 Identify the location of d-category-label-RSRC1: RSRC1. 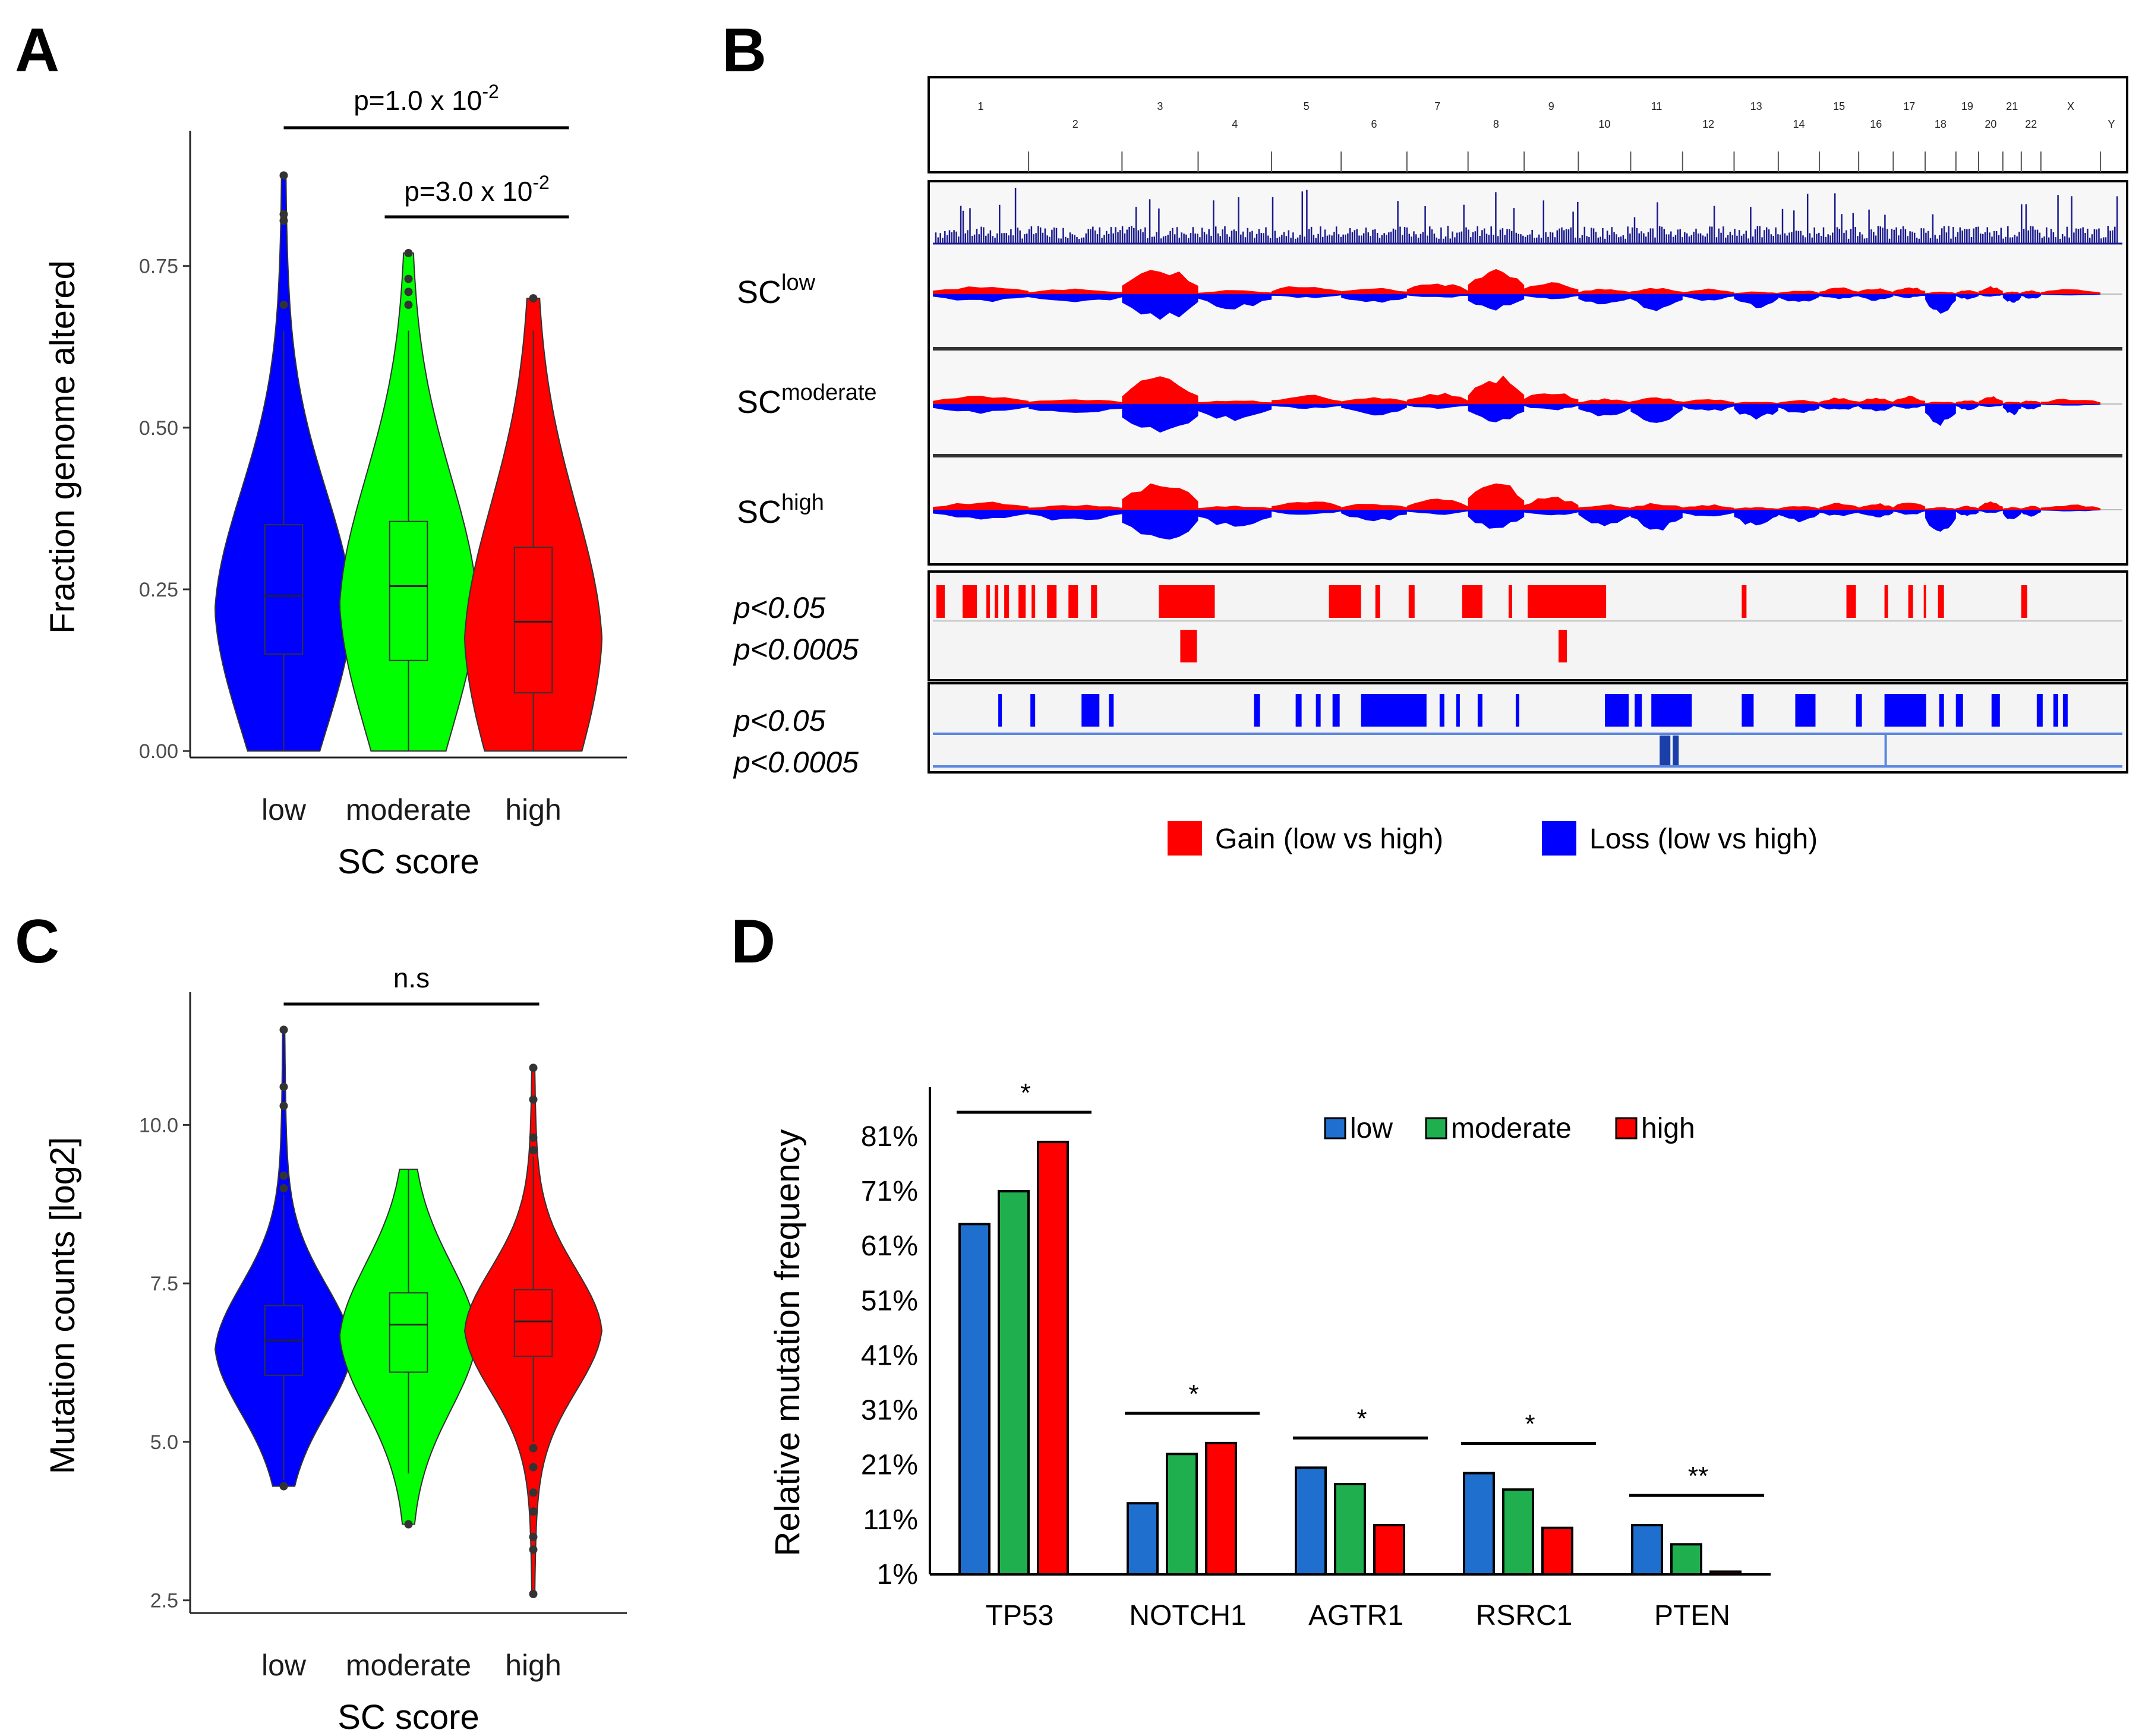
(1524, 1615).